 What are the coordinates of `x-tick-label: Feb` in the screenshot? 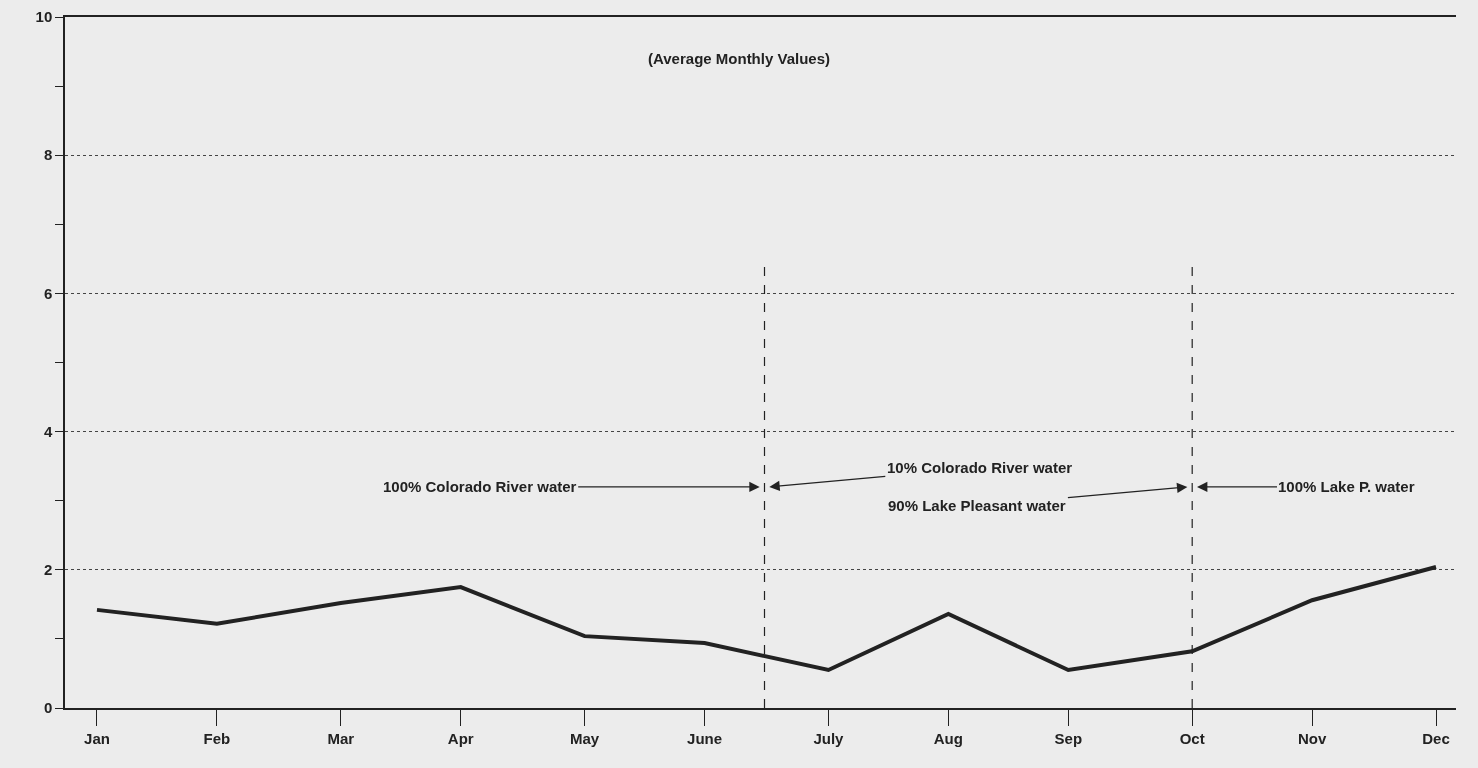 It's located at (217, 738).